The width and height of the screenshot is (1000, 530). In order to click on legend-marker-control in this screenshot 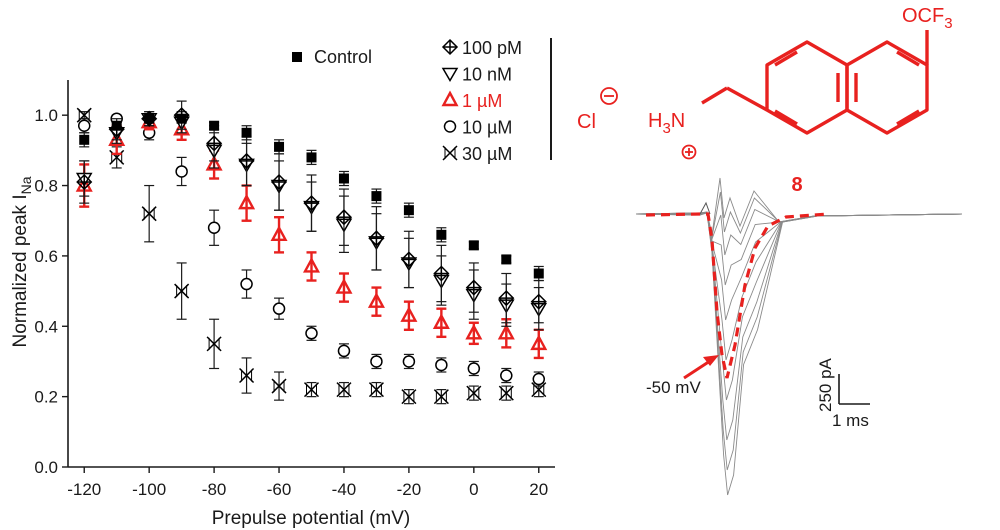, I will do `click(297, 57)`.